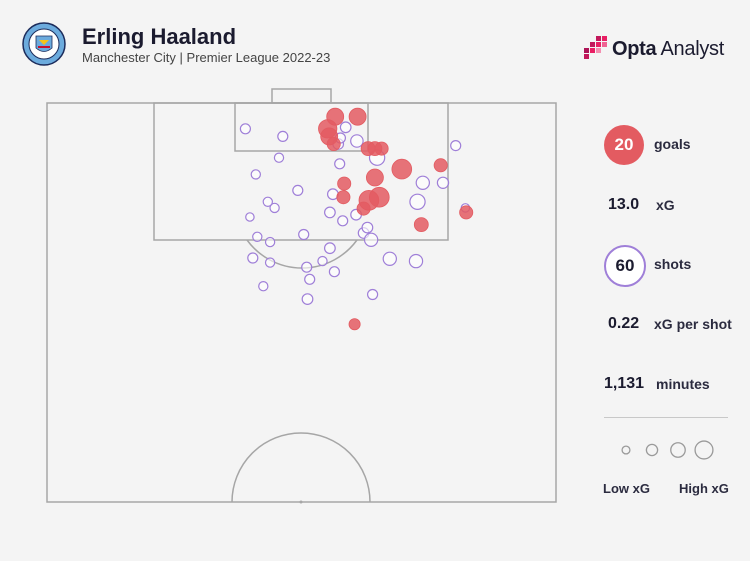 This screenshot has height=561, width=750. I want to click on xg-legend, so click(667, 450).